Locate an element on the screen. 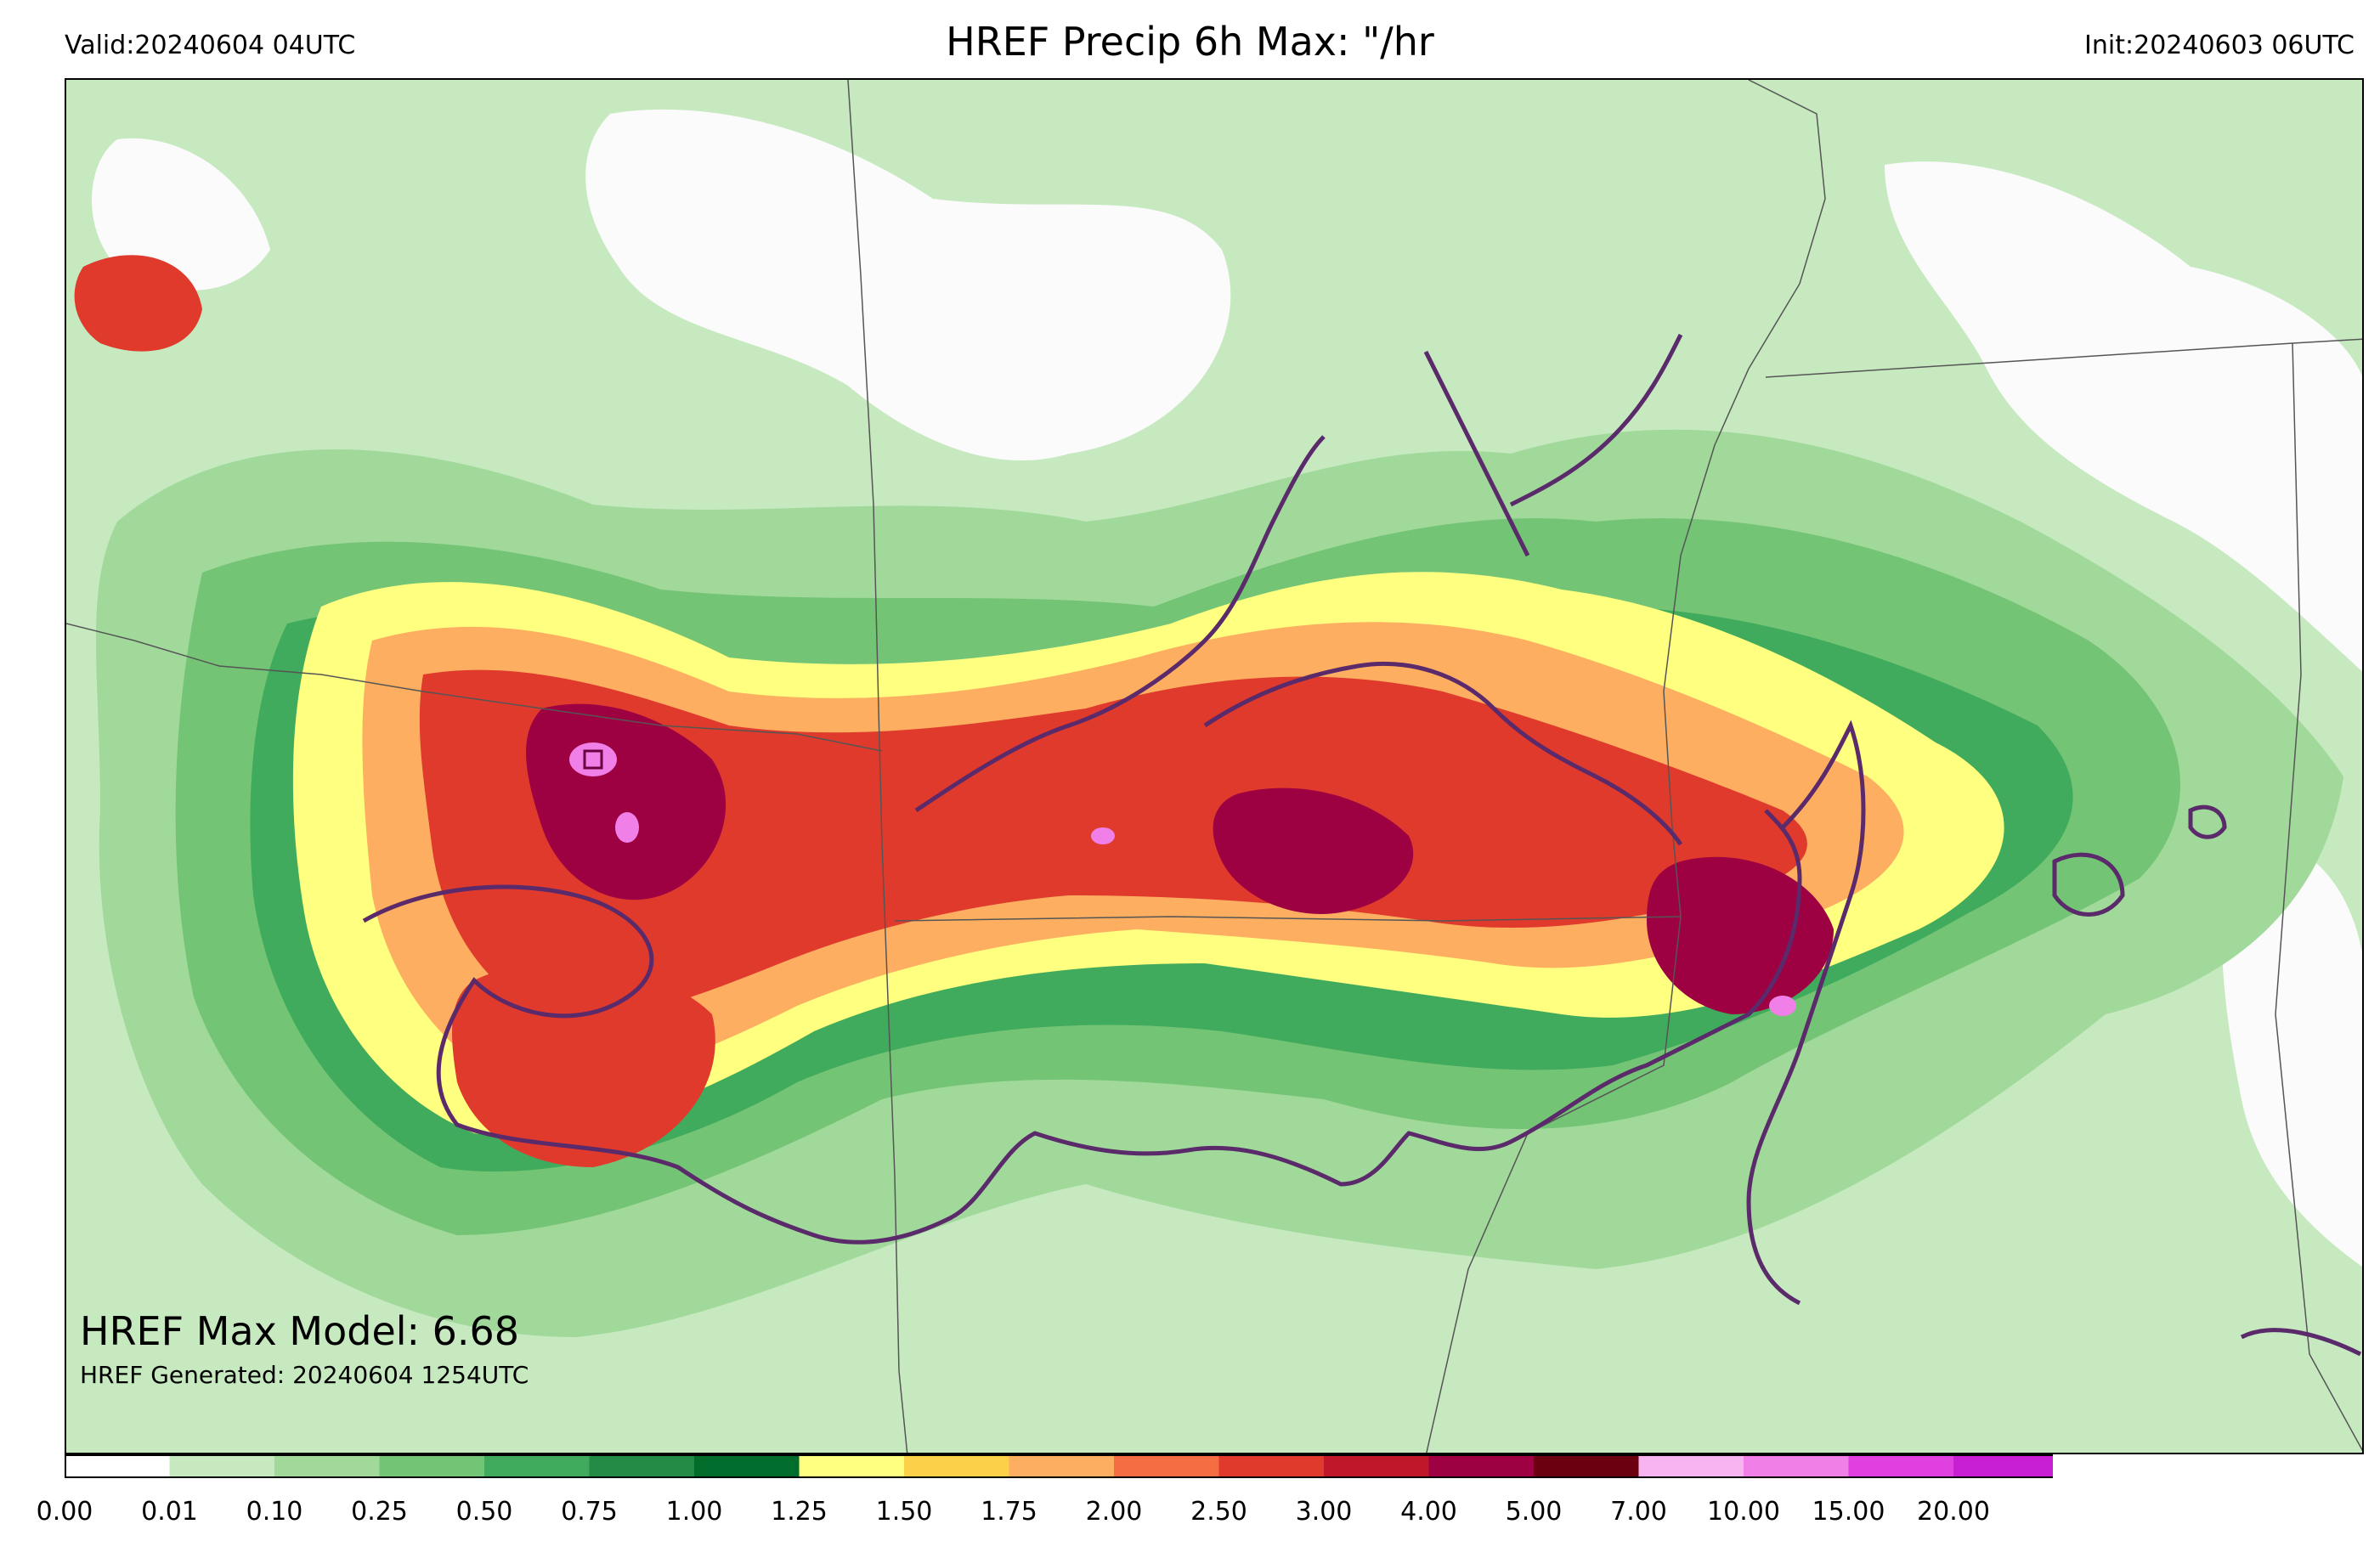 Image resolution: width=2380 pixels, height=1558 pixels. colorbar-tick-label: 0.01 is located at coordinates (169, 1512).